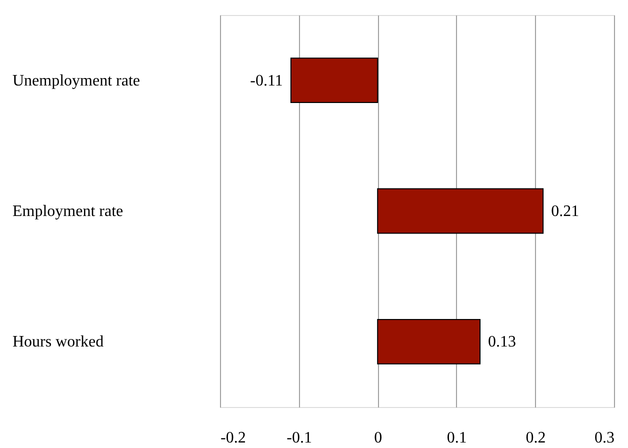 The height and width of the screenshot is (448, 628). What do you see at coordinates (604, 438) in the screenshot?
I see `x-tick-label: 0.3` at bounding box center [604, 438].